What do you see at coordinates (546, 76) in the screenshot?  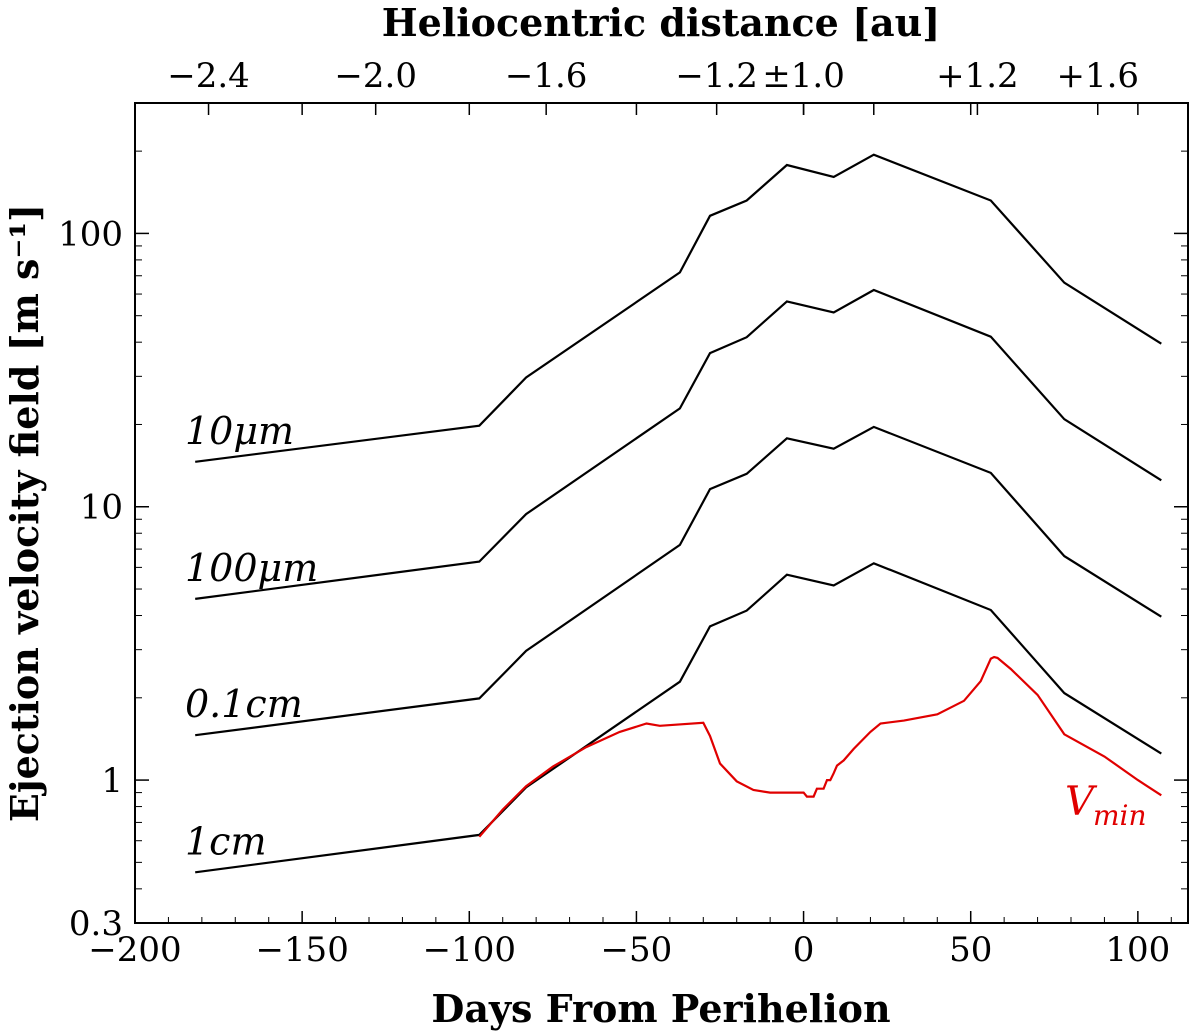 I see `top-tick-label: −1.6` at bounding box center [546, 76].